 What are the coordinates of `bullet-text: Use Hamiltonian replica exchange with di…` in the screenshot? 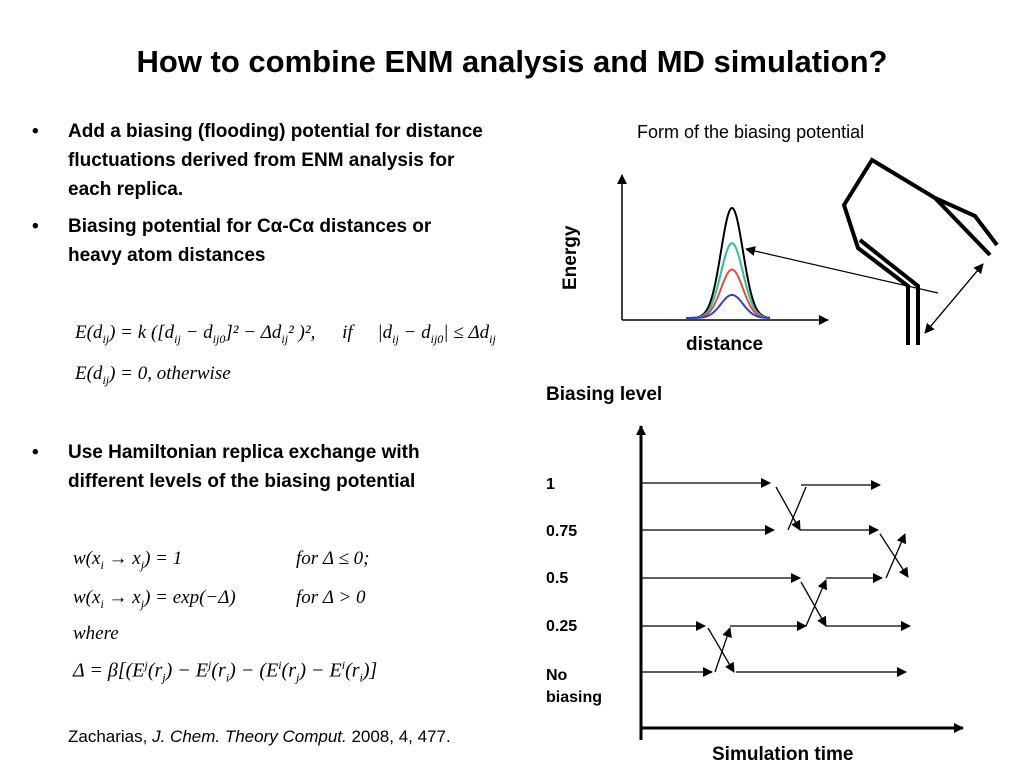 It's located at (244, 467).